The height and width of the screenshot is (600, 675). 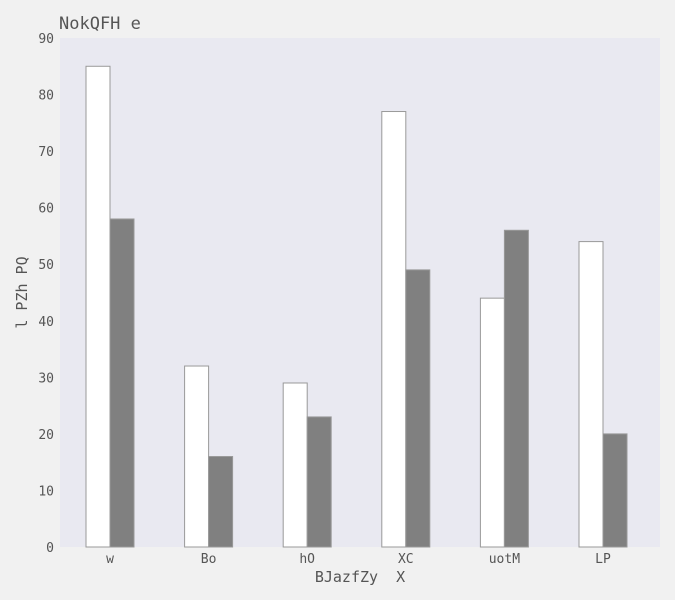 I want to click on y-tick-label: 30, so click(x=46, y=378).